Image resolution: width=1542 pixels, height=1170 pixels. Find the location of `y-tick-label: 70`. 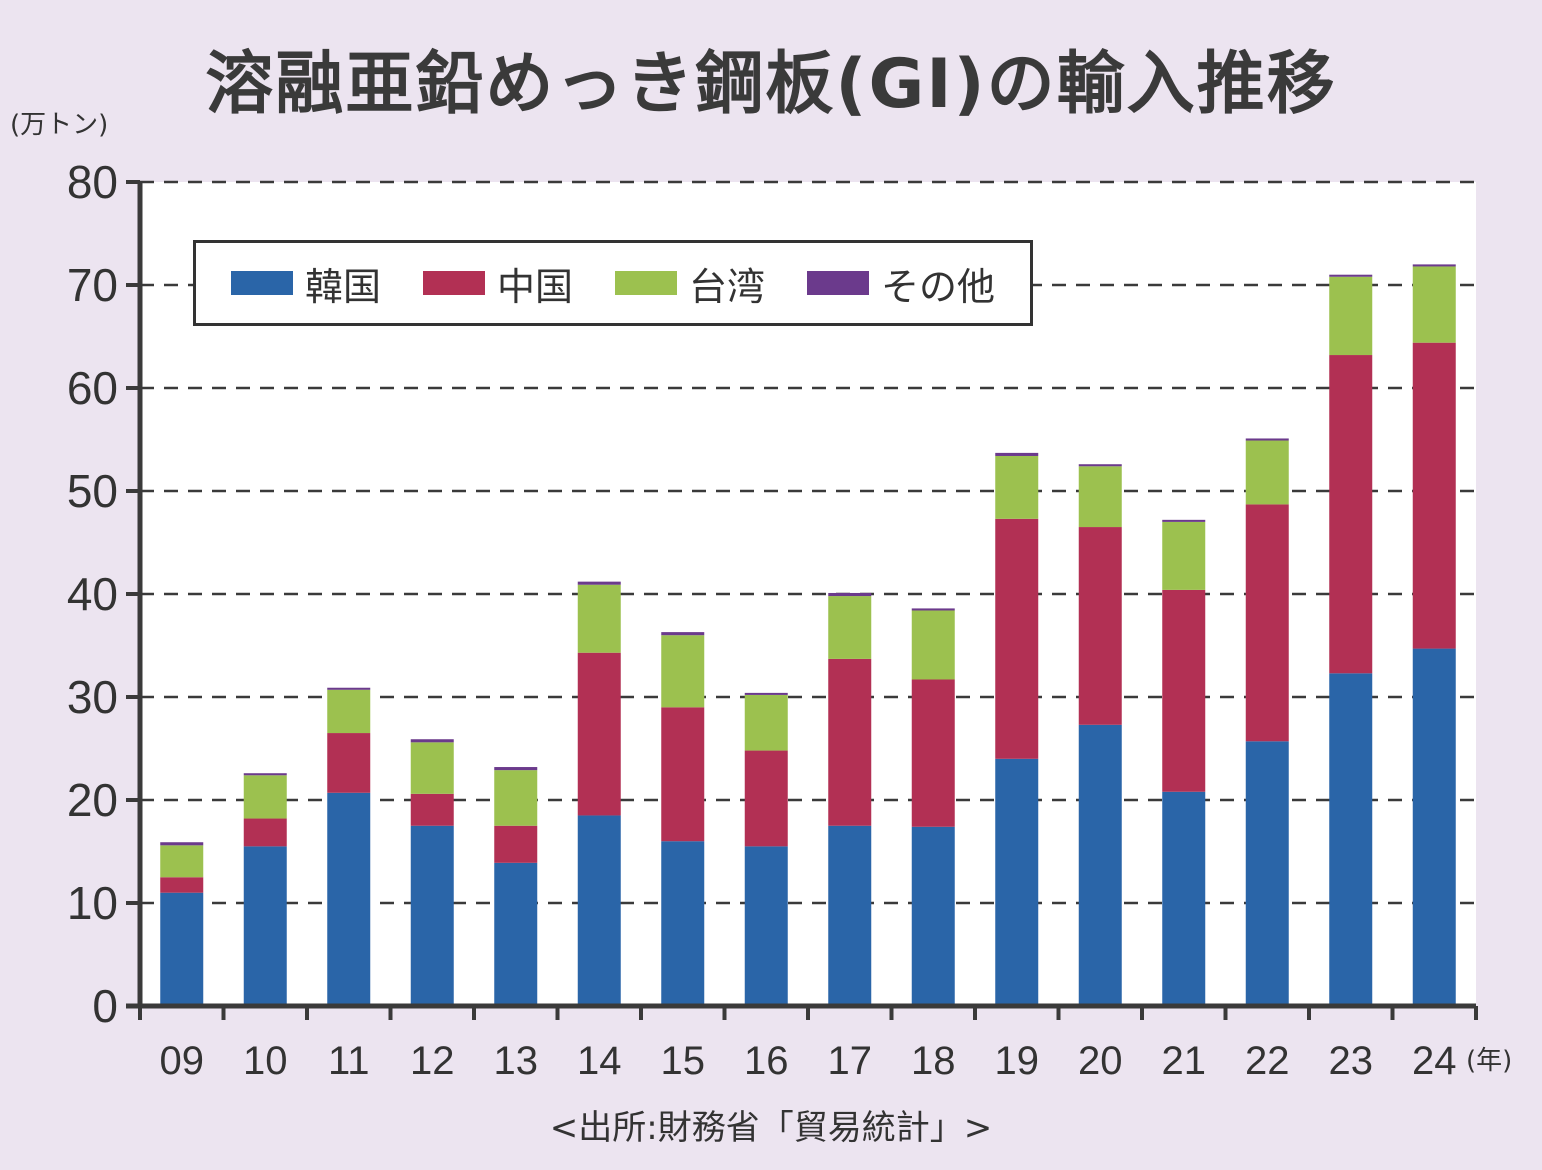

y-tick-label: 70 is located at coordinates (92, 285).